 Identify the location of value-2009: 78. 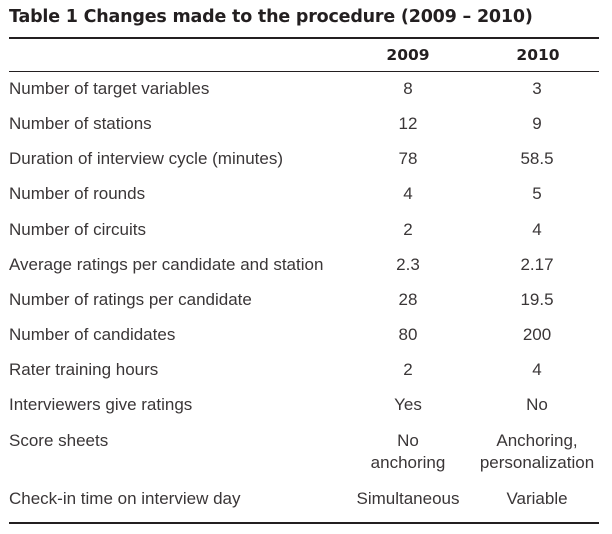
(408, 158).